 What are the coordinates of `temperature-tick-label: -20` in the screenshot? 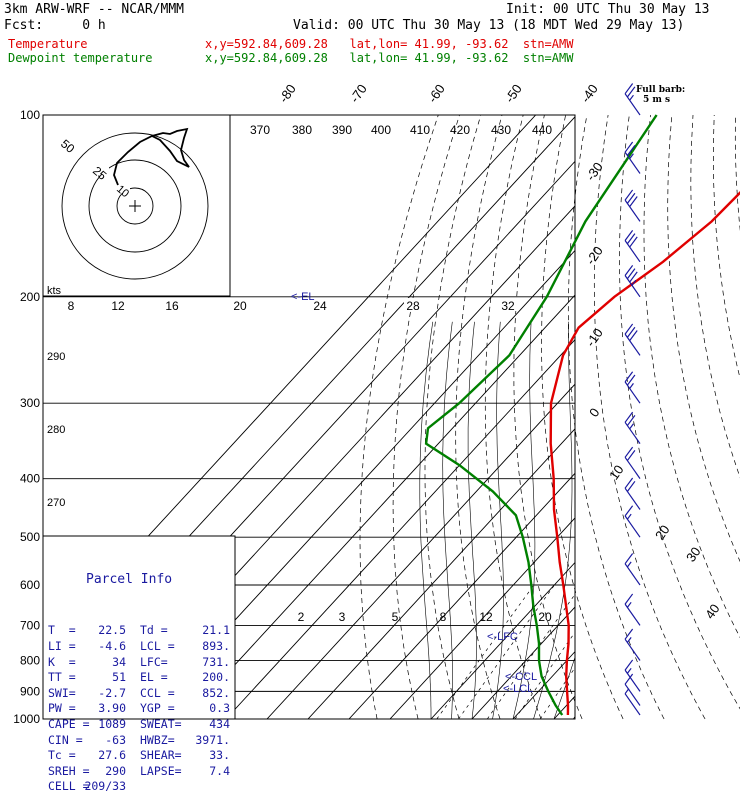 It's located at (594, 255).